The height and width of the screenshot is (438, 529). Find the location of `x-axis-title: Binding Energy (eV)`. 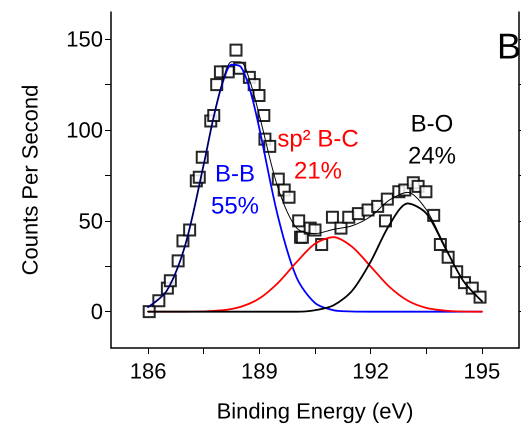

x-axis-title: Binding Energy (eV) is located at coordinates (315, 411).